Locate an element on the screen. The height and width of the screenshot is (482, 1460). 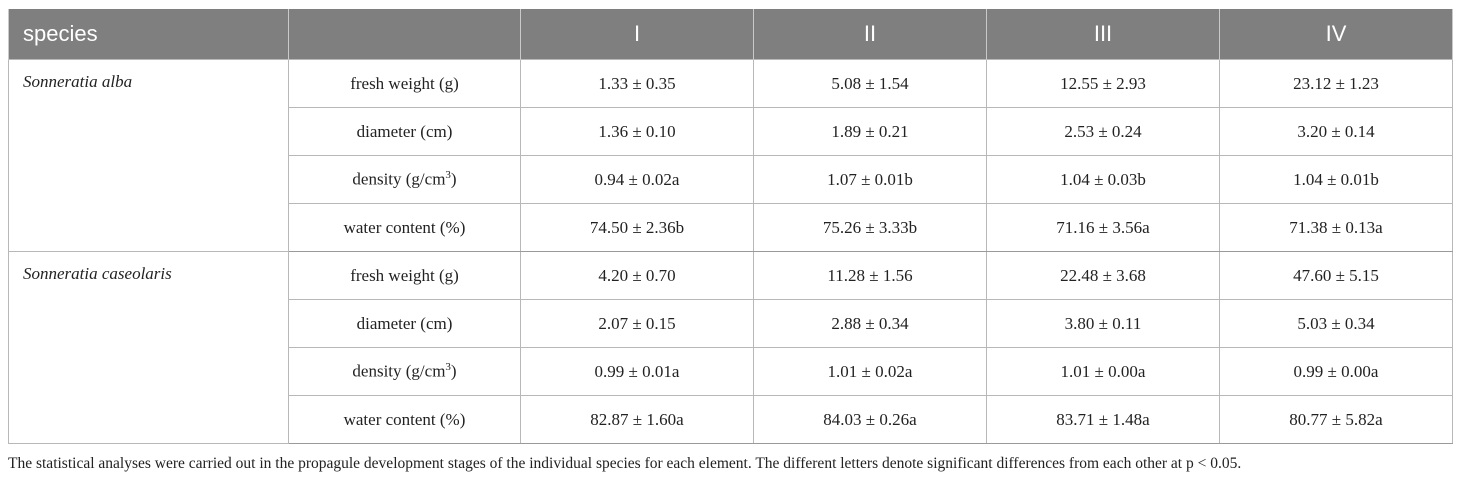
header-stage-2: II is located at coordinates (870, 34).